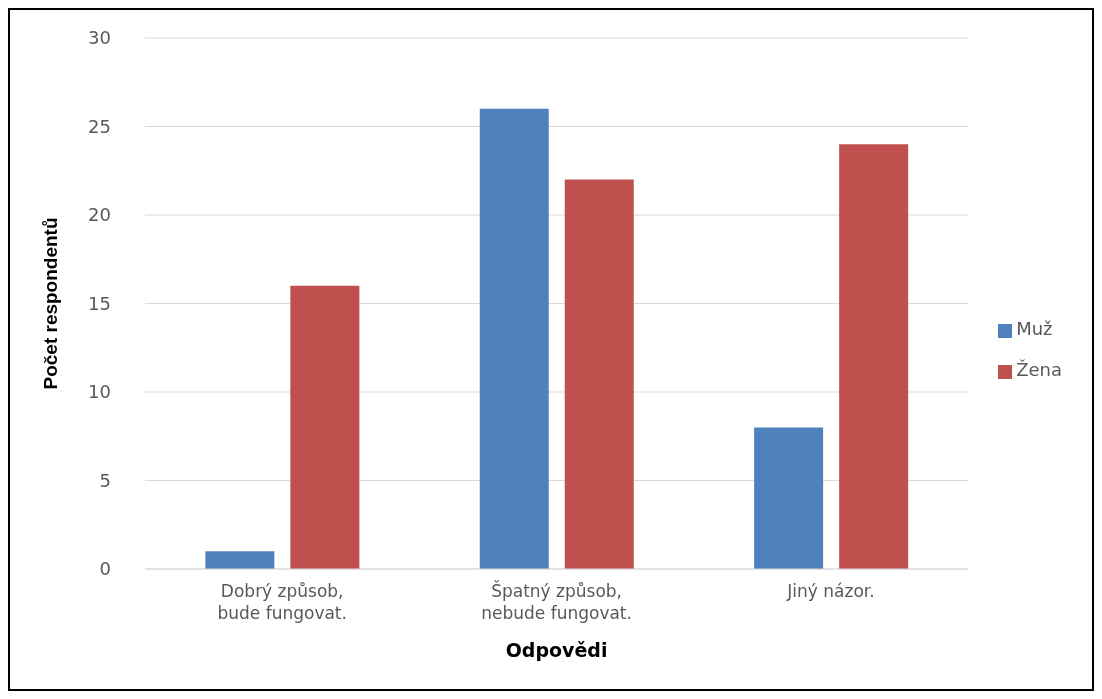  Describe the element at coordinates (556, 650) in the screenshot. I see `x-axis-title: Odpovědi` at that location.